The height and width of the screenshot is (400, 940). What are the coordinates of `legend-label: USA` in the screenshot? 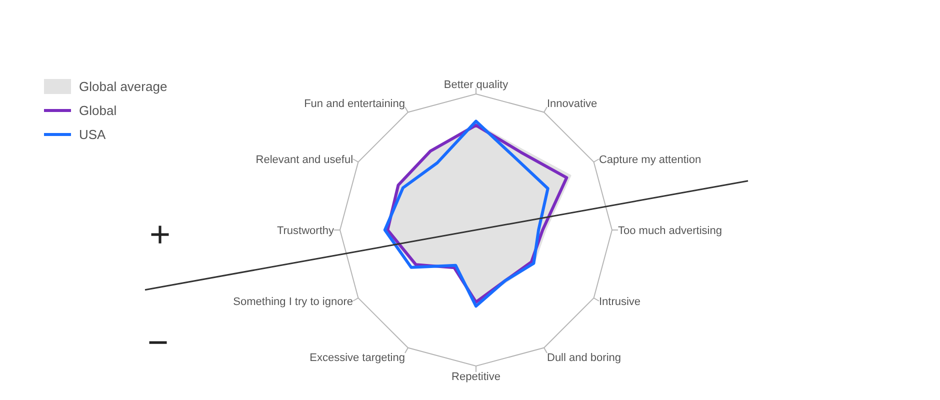 It's located at (92, 134).